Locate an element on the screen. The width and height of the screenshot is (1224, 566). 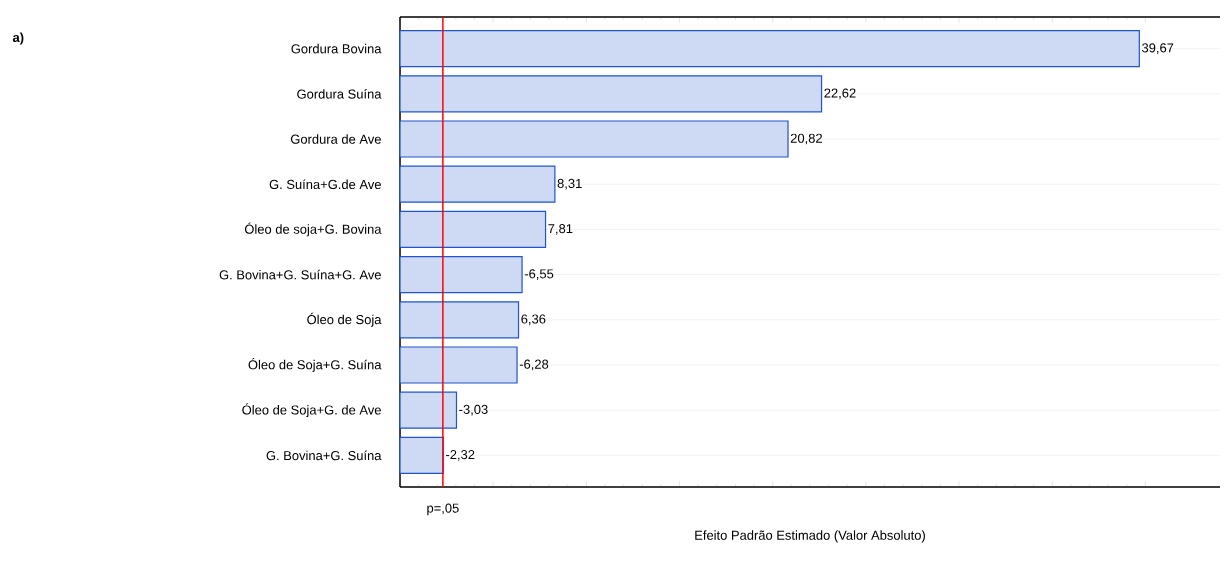
annotation: -6,55 is located at coordinates (539, 274).